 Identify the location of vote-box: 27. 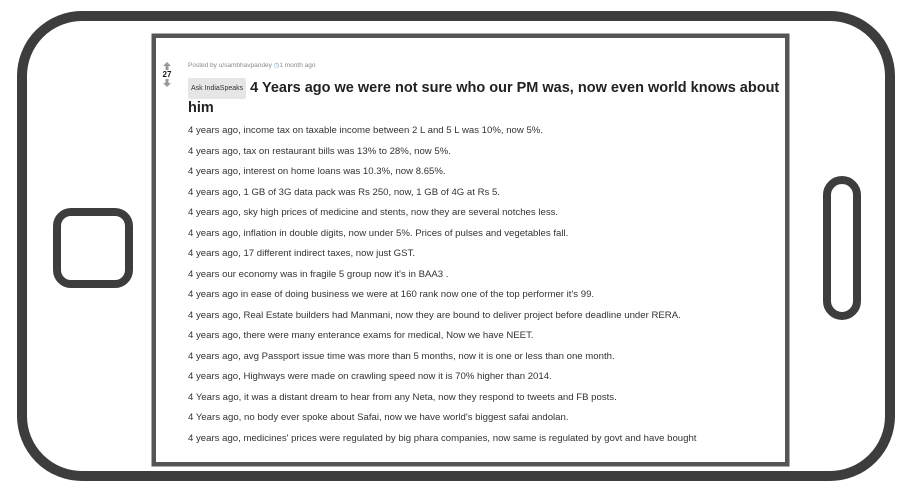
(167, 74).